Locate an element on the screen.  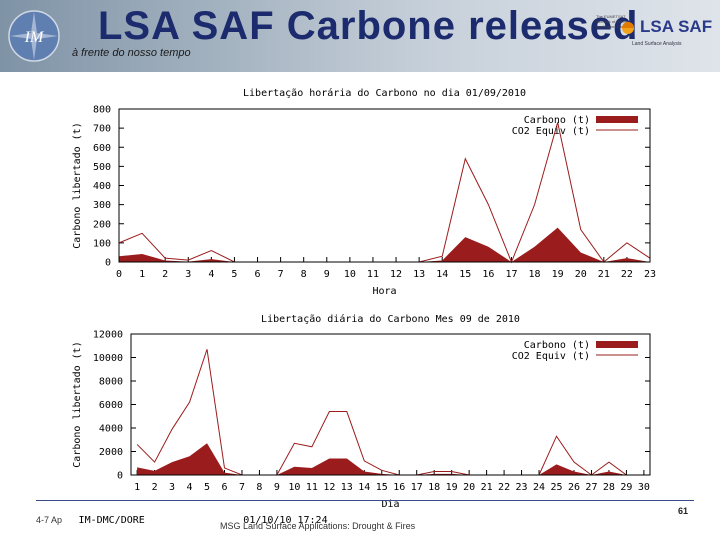
hourly-xtick-label: 6 is located at coordinates (258, 274).